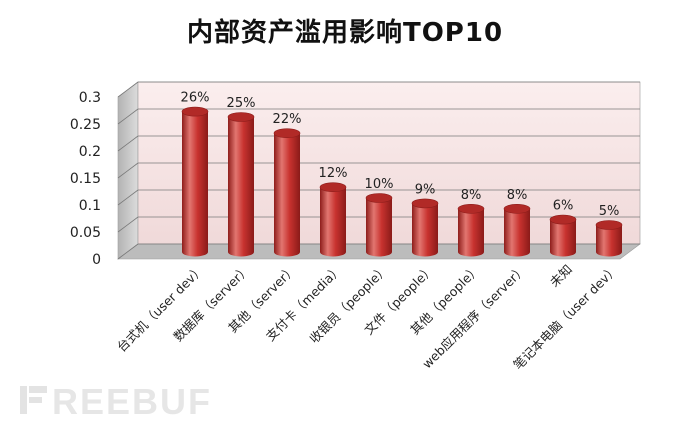 Image resolution: width=690 pixels, height=427 pixels. Describe the element at coordinates (85, 125) in the screenshot. I see `y-tick-label: 0.25` at that location.